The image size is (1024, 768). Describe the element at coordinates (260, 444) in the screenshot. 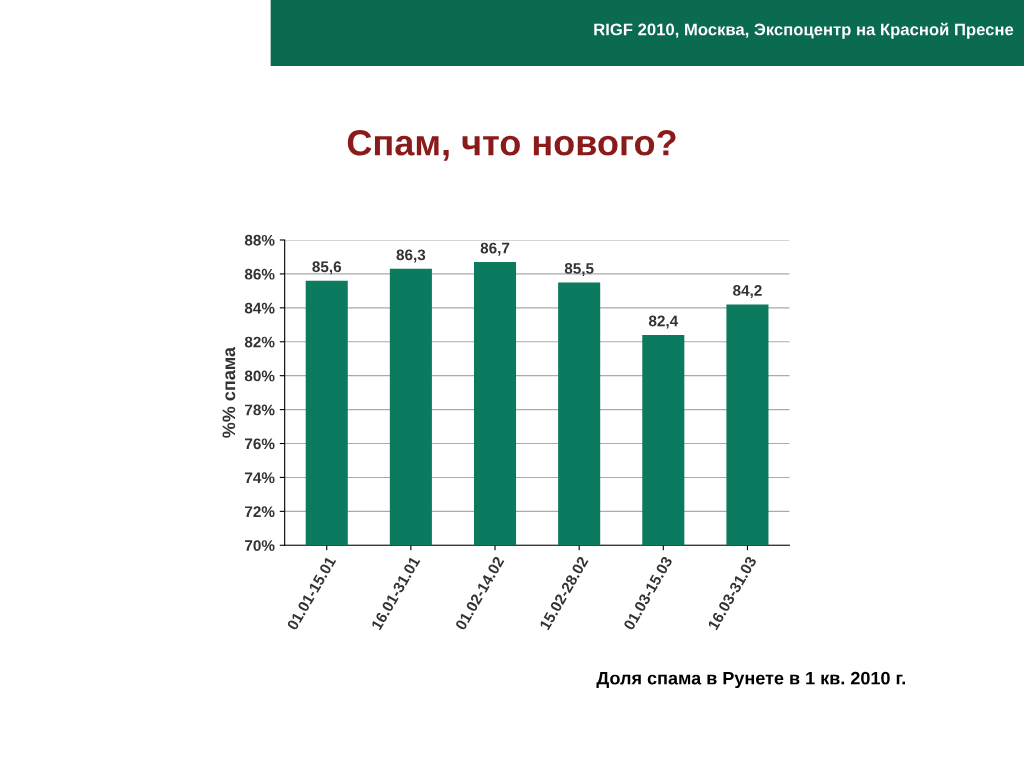

I see `y-tick-label: 76%` at that location.